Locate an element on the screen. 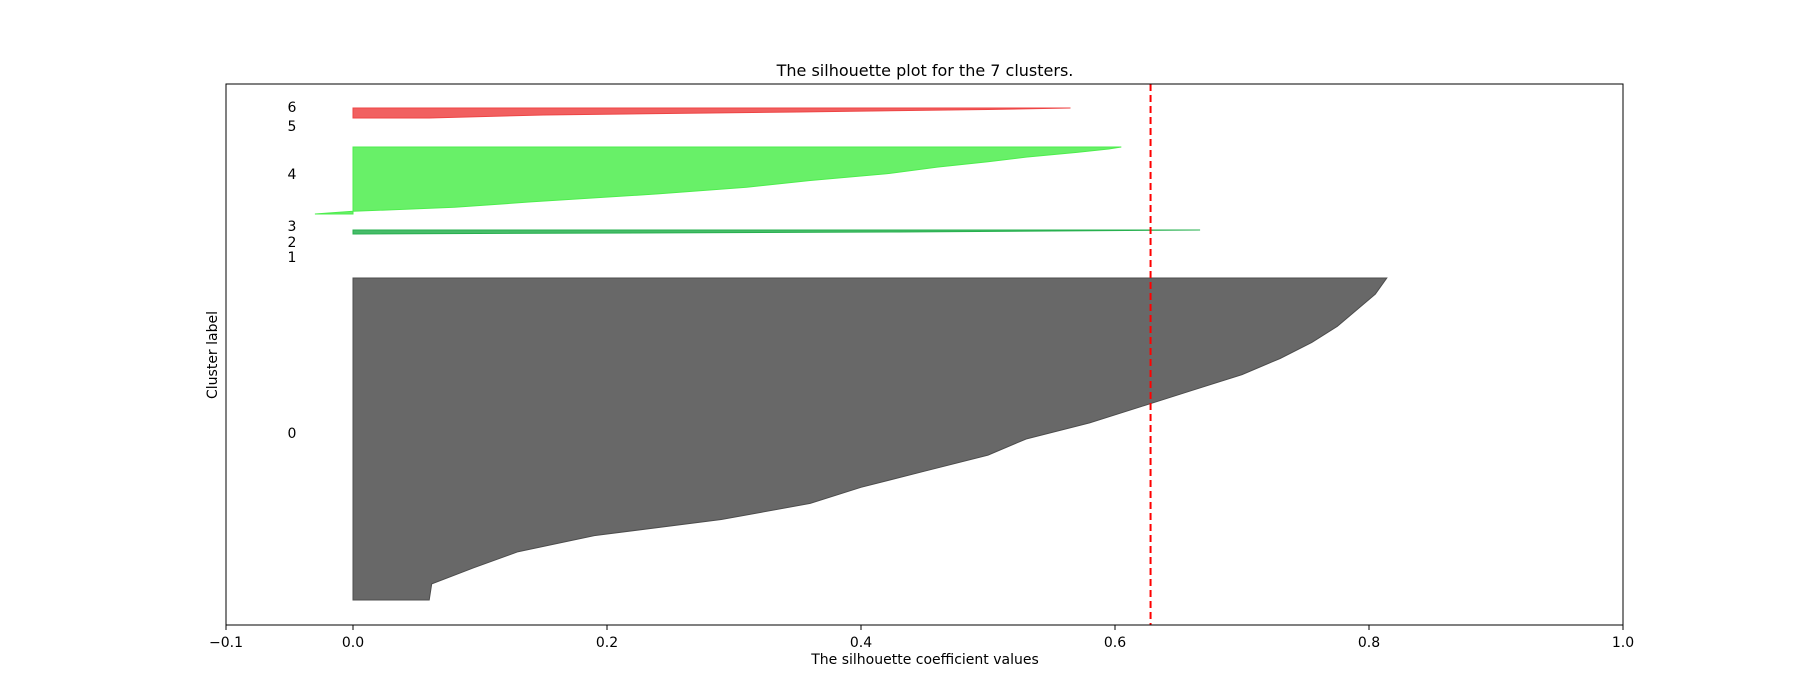  cluster-4-silhouette is located at coordinates (718, 180).